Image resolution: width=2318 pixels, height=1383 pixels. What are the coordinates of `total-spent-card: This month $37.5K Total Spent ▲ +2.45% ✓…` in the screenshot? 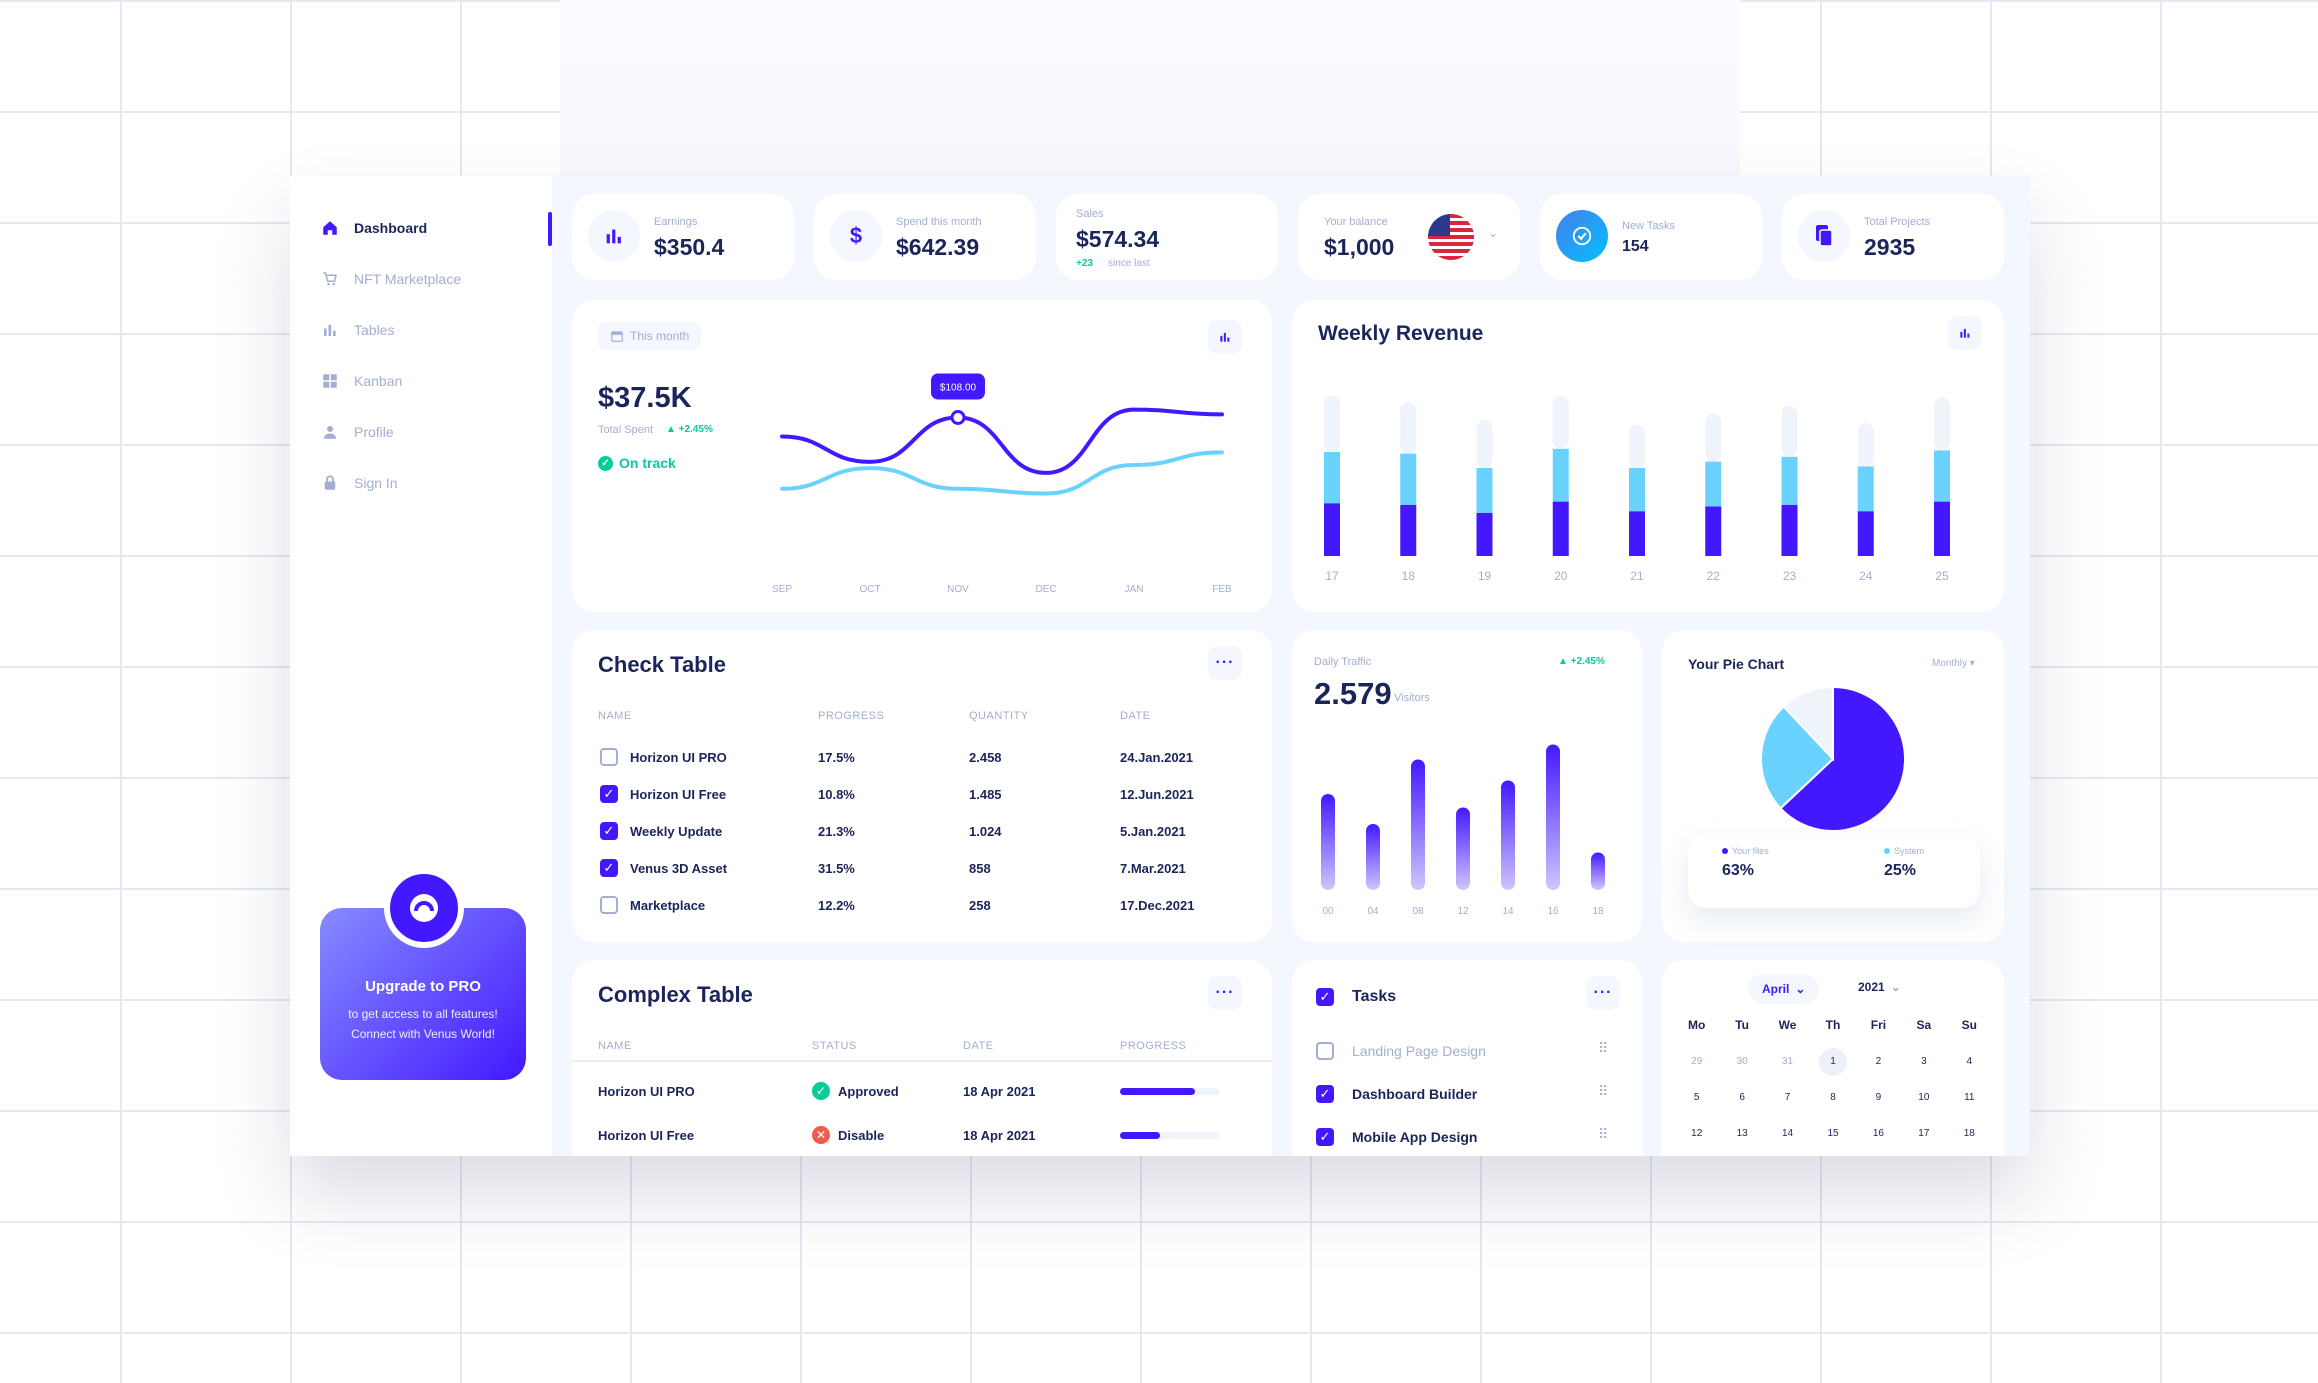 It's located at (922, 456).